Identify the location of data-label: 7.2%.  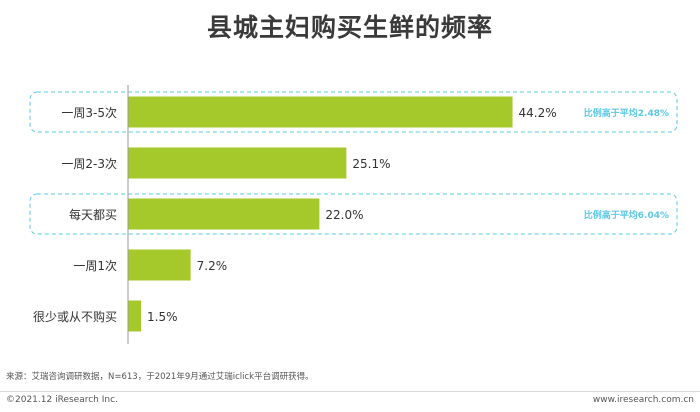
(212, 266).